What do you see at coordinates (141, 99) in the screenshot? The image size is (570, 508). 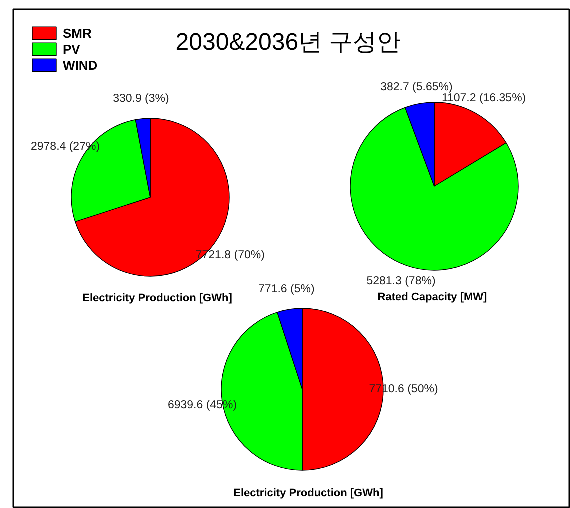 I see `data-label: 330.9 (3%)` at bounding box center [141, 99].